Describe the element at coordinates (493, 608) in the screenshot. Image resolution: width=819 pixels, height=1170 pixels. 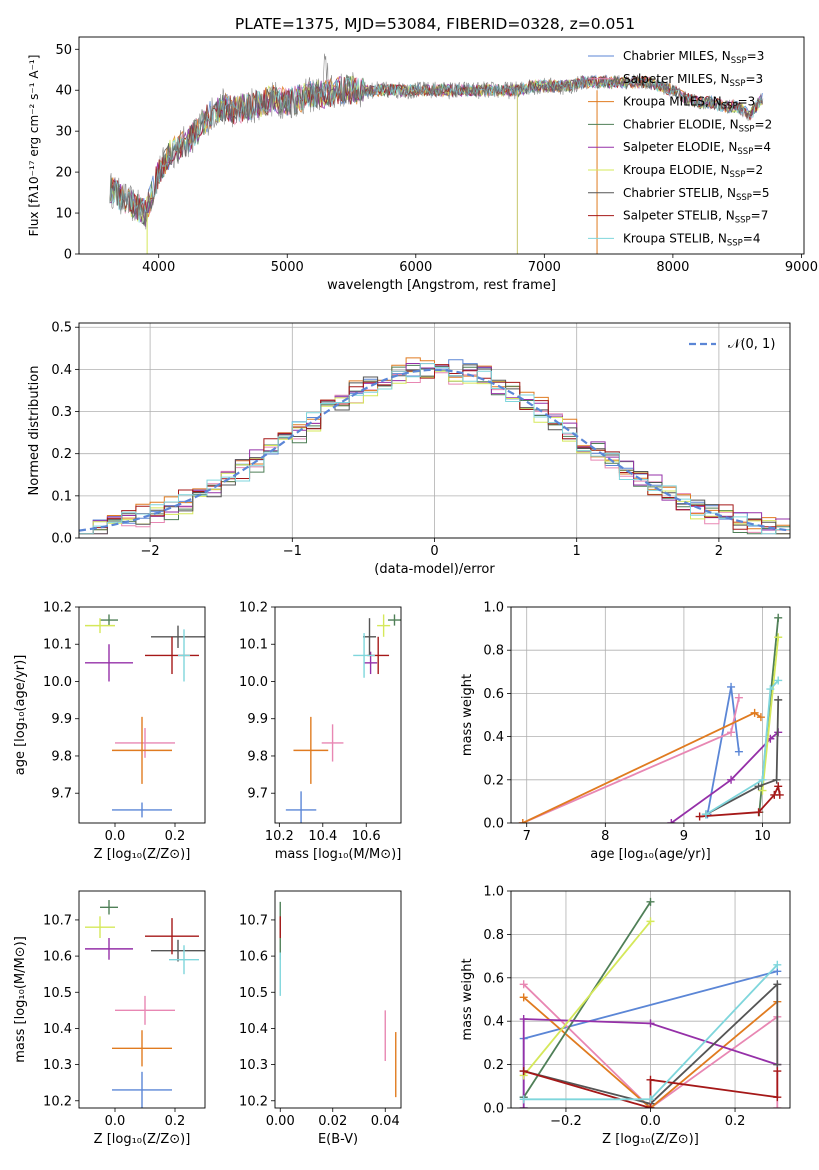
I see `y-tick-label: 1.0` at that location.